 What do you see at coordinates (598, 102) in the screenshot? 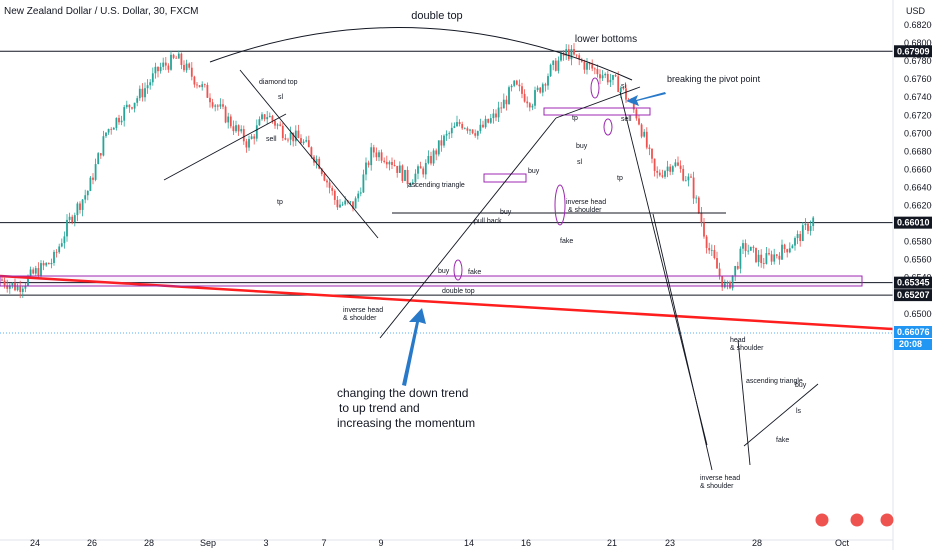
I see `pattern-line` at bounding box center [598, 102].